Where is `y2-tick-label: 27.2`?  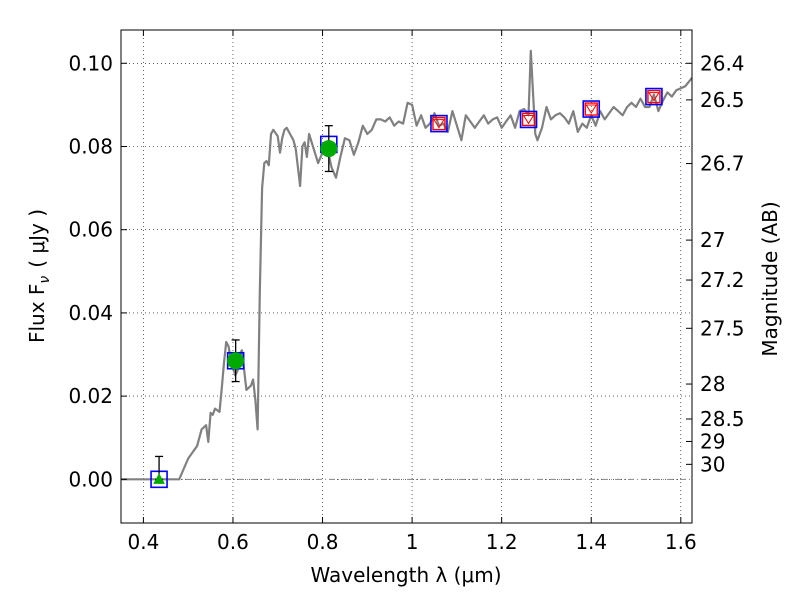 y2-tick-label: 27.2 is located at coordinates (722, 280).